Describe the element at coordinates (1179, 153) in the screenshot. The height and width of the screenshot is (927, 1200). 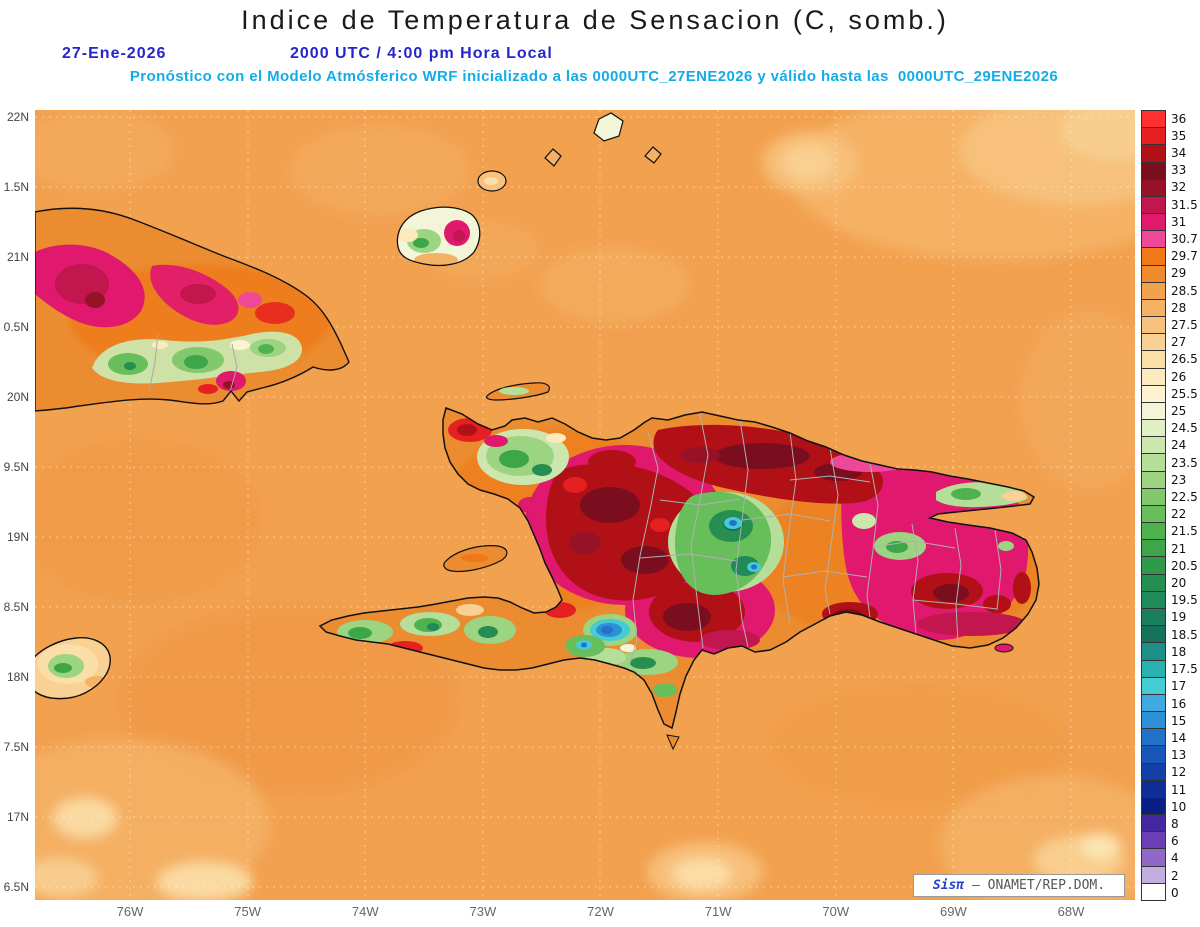
I see `colorbar-label: 34` at that location.